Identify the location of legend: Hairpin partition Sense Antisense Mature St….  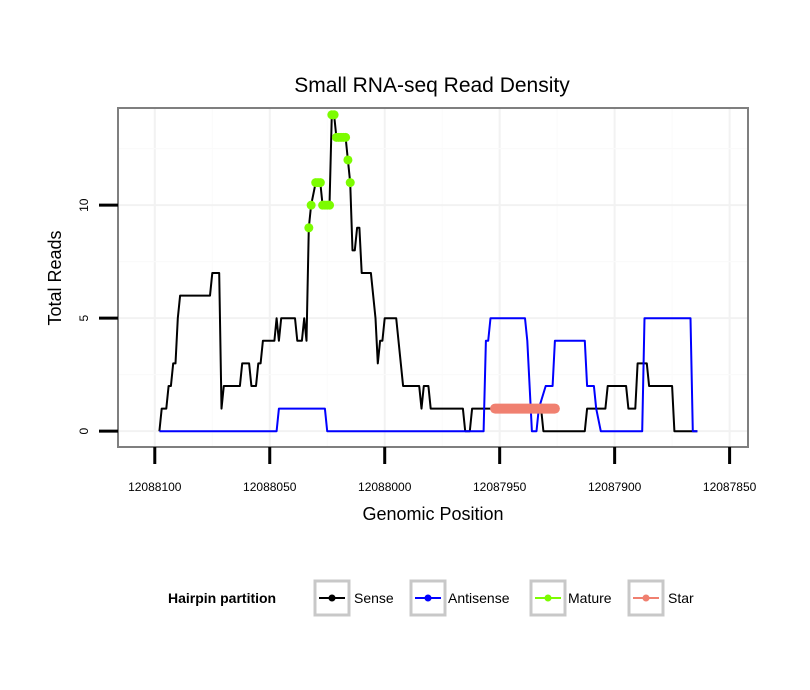
(431, 598).